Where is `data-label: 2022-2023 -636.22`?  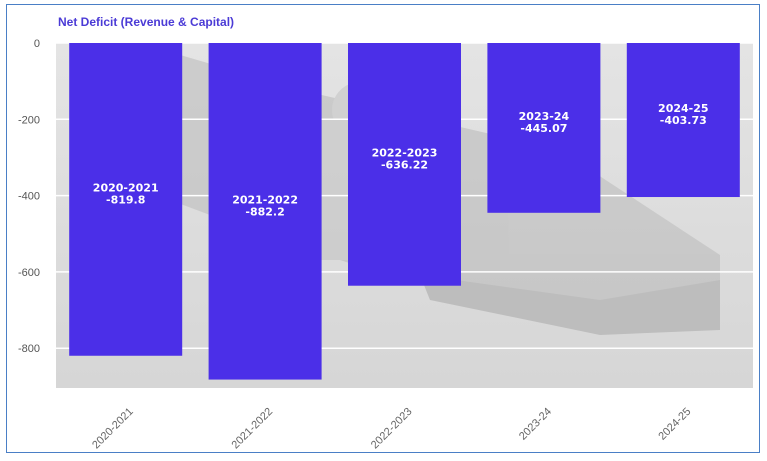
data-label: 2022-2023 -636.22 is located at coordinates (405, 158).